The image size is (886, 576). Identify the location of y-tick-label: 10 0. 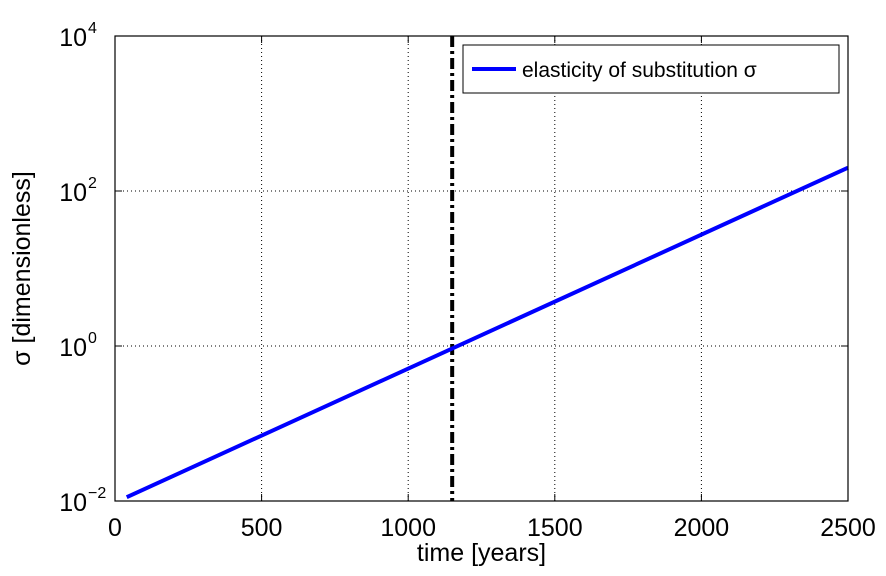
(78, 346).